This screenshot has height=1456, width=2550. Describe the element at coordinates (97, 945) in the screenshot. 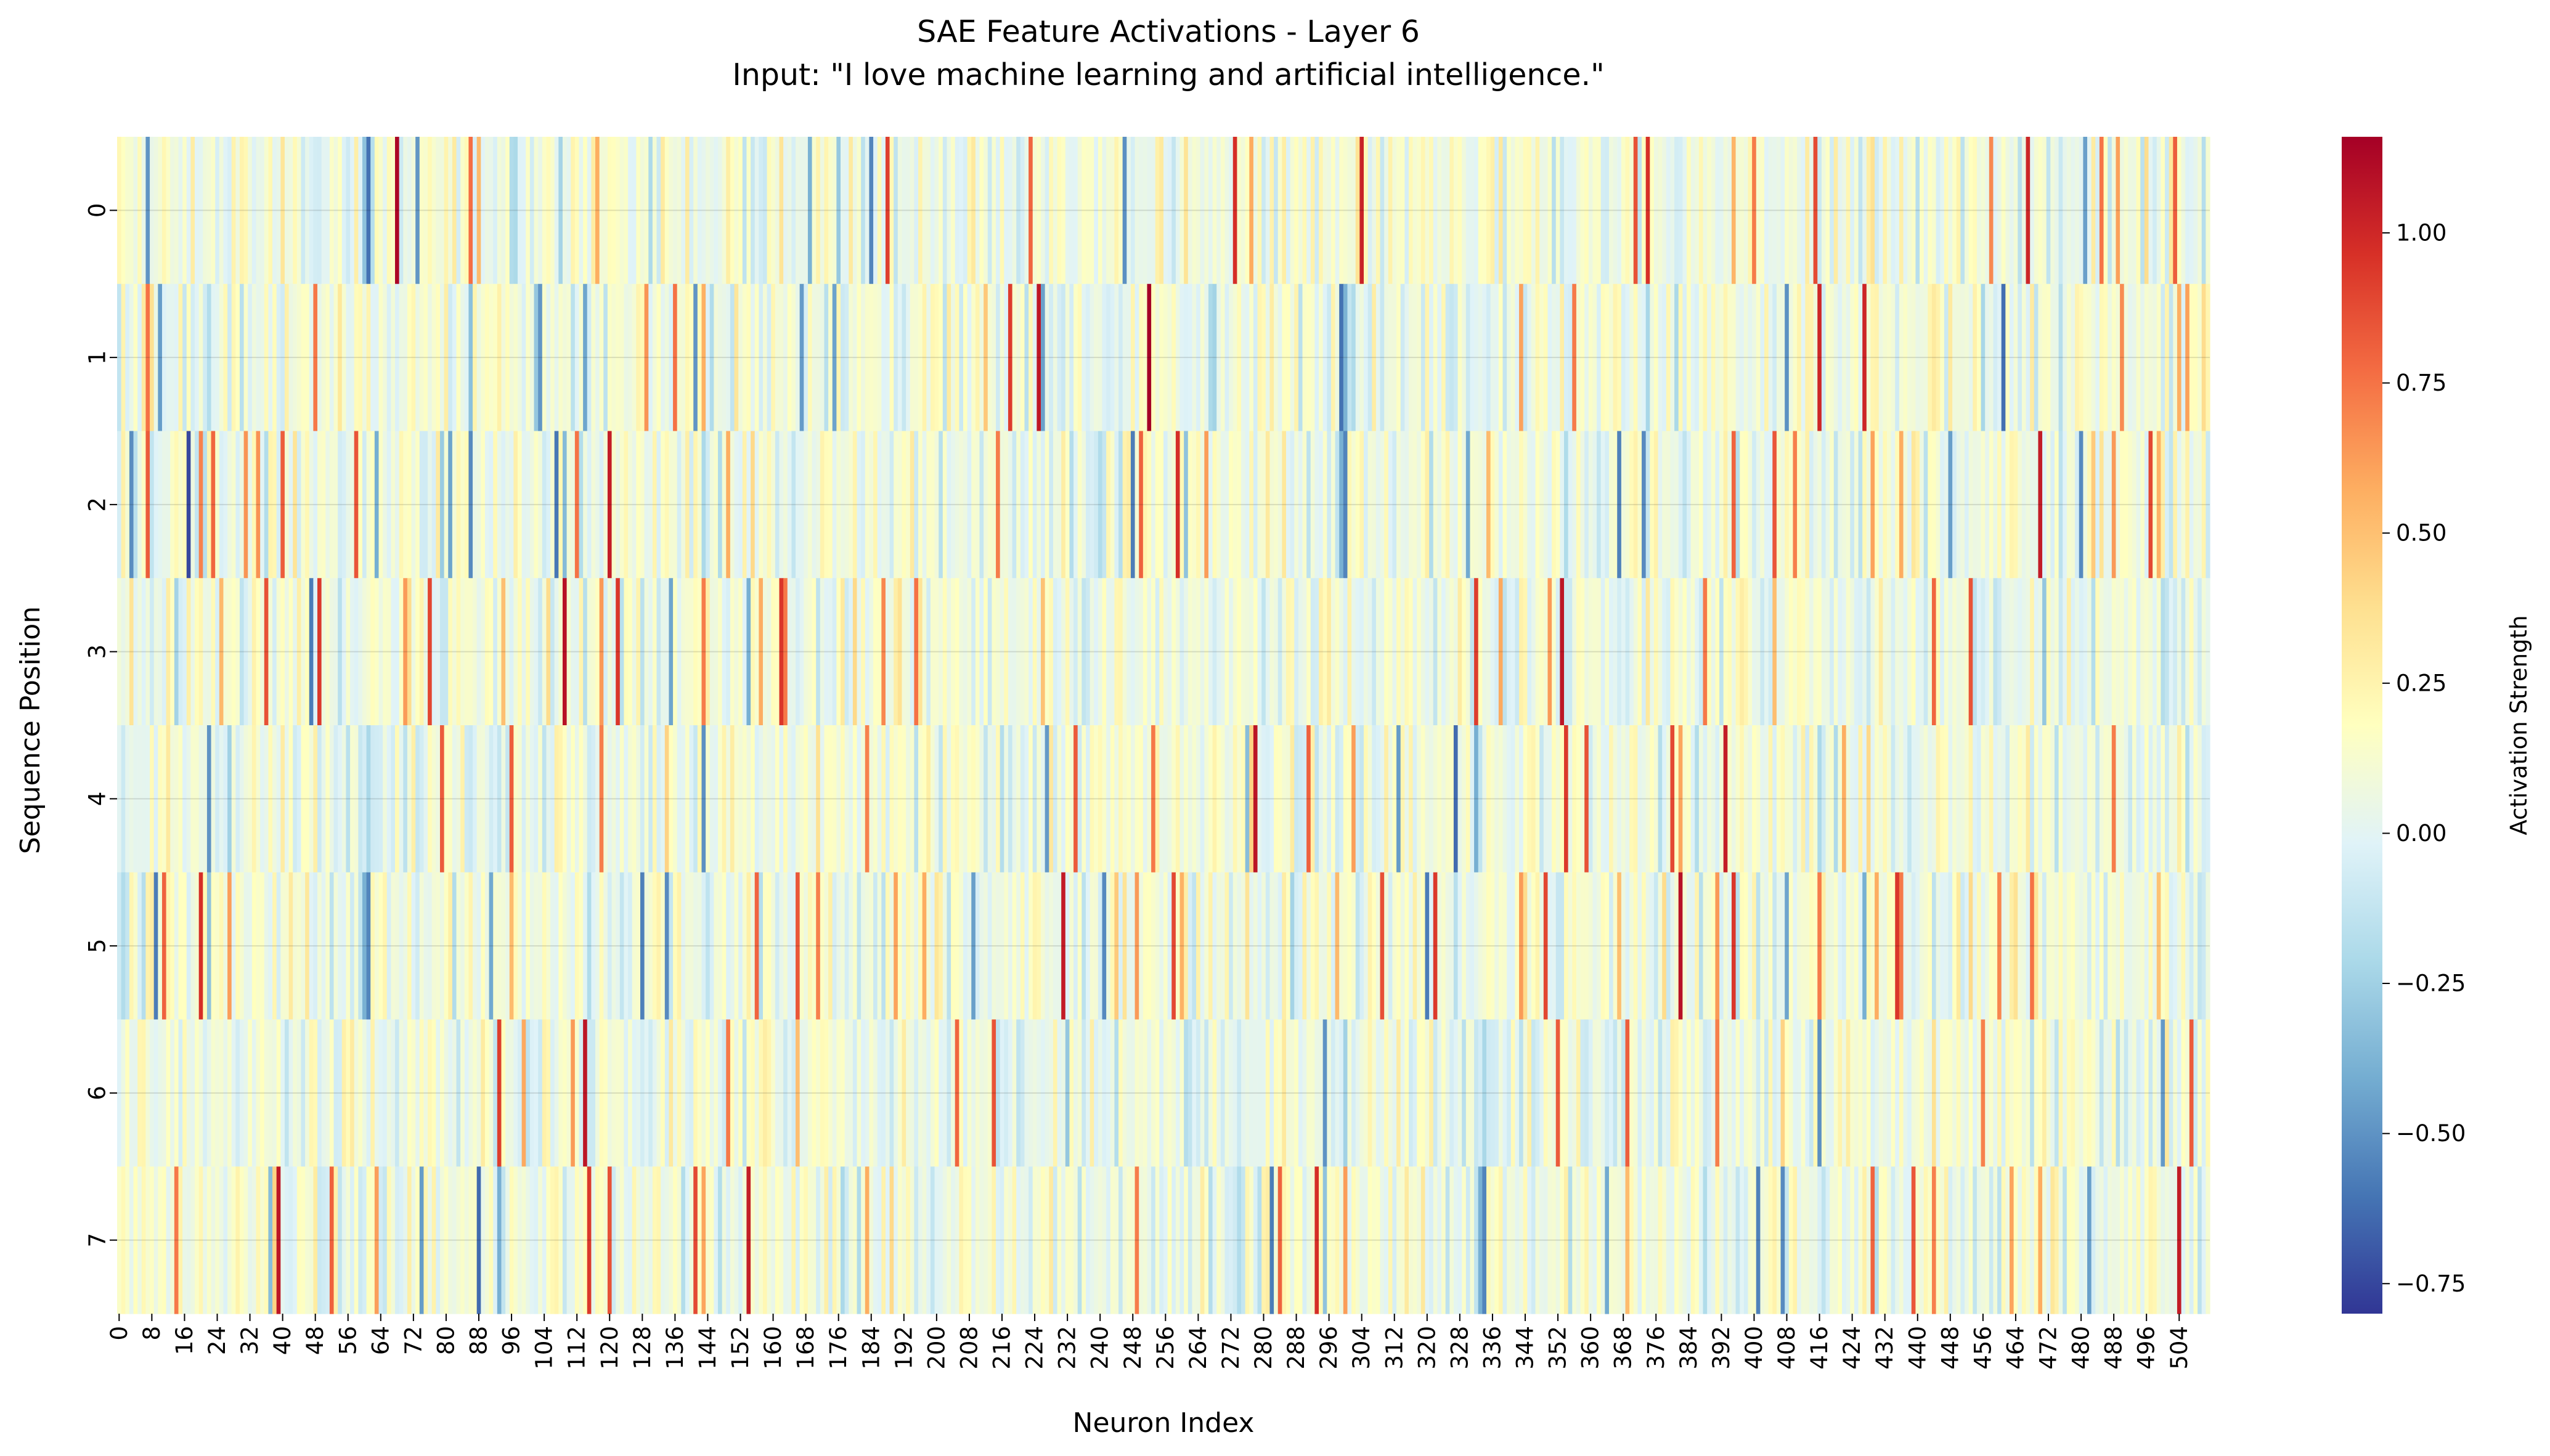

I see `y-tick-label: 5` at that location.